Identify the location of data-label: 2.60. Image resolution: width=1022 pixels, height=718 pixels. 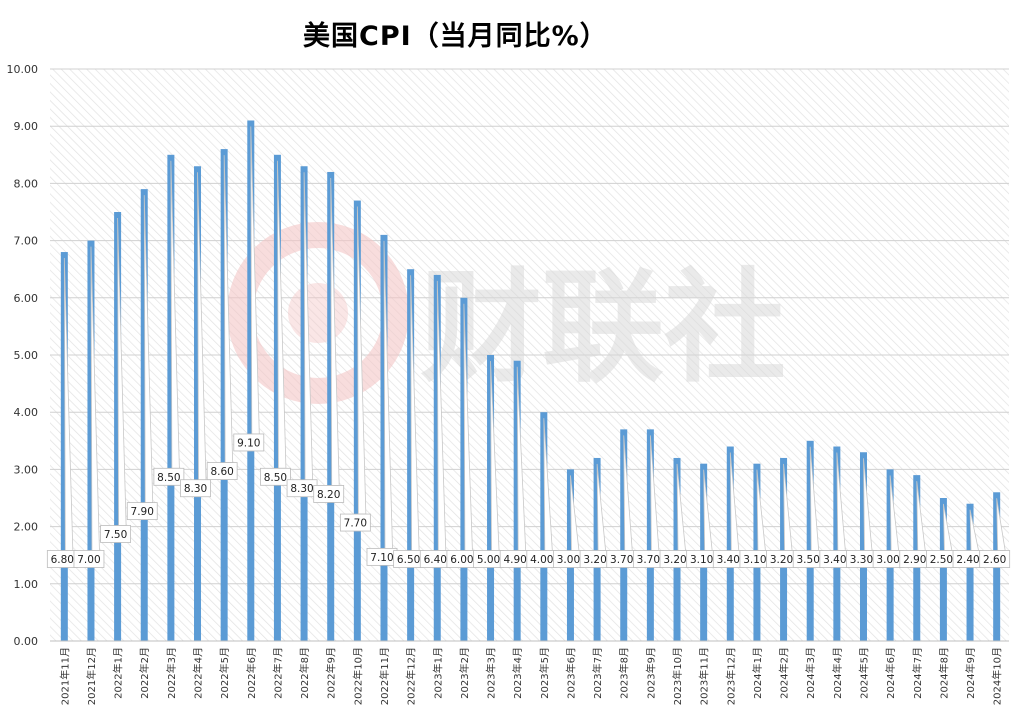
(995, 533).